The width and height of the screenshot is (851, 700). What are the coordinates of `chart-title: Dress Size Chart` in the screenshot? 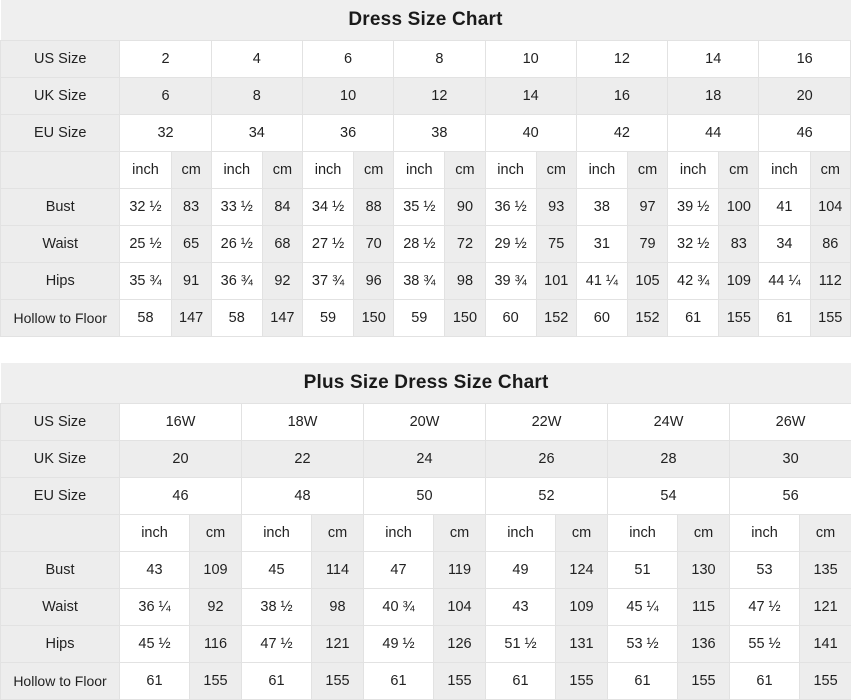 It's located at (426, 20).